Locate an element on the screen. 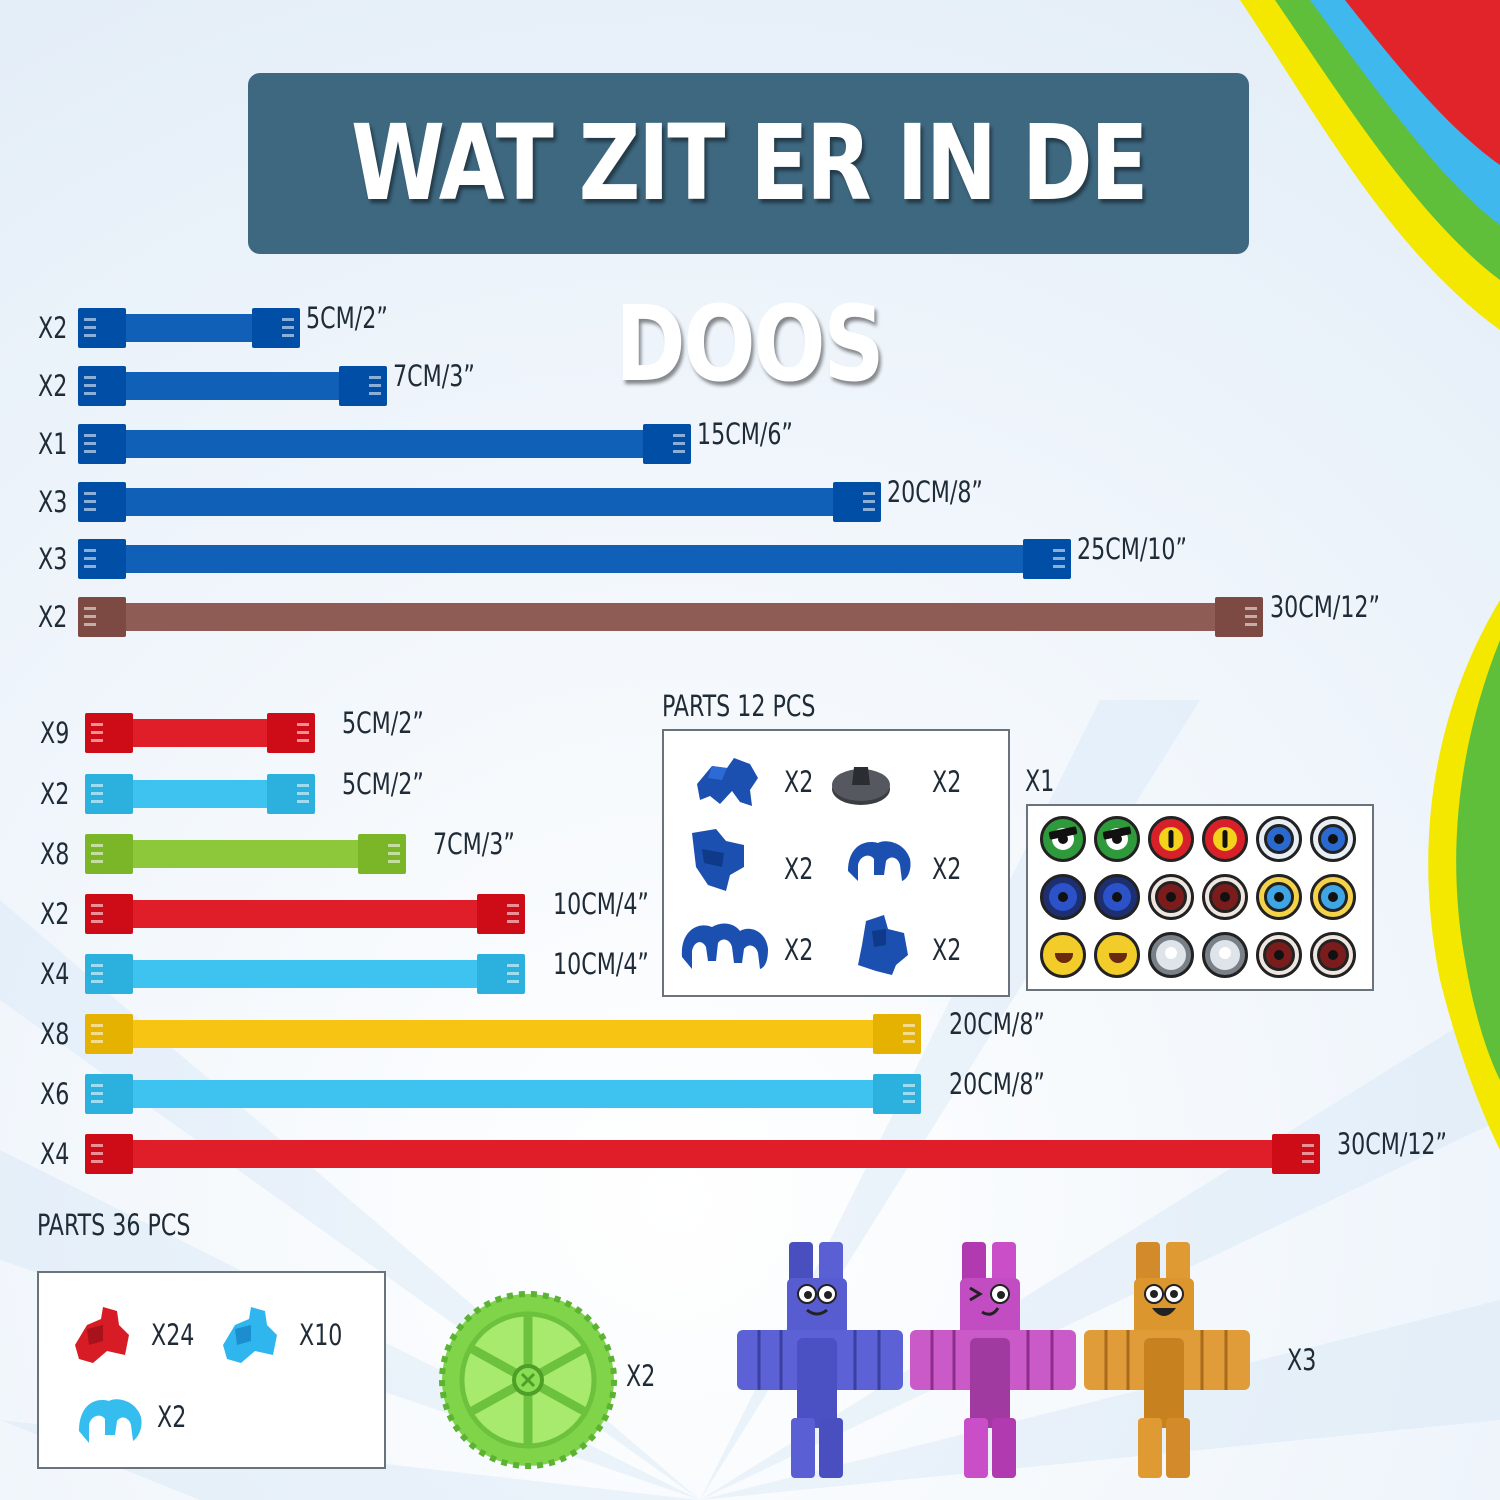 This screenshot has width=1500, height=1500. green-wheel-icon is located at coordinates (528, 1380).